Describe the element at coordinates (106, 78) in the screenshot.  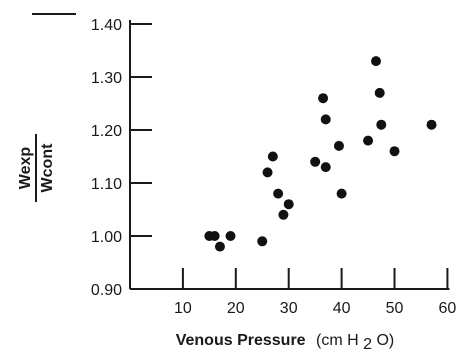
I see `y-tick-label: 1.30` at that location.